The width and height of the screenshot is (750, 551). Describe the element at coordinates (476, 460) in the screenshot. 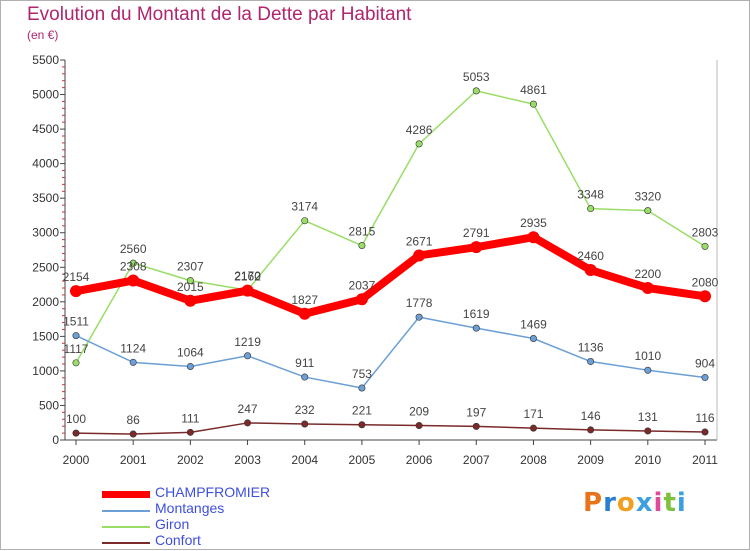

I see `x-tick-label: 2007` at that location.